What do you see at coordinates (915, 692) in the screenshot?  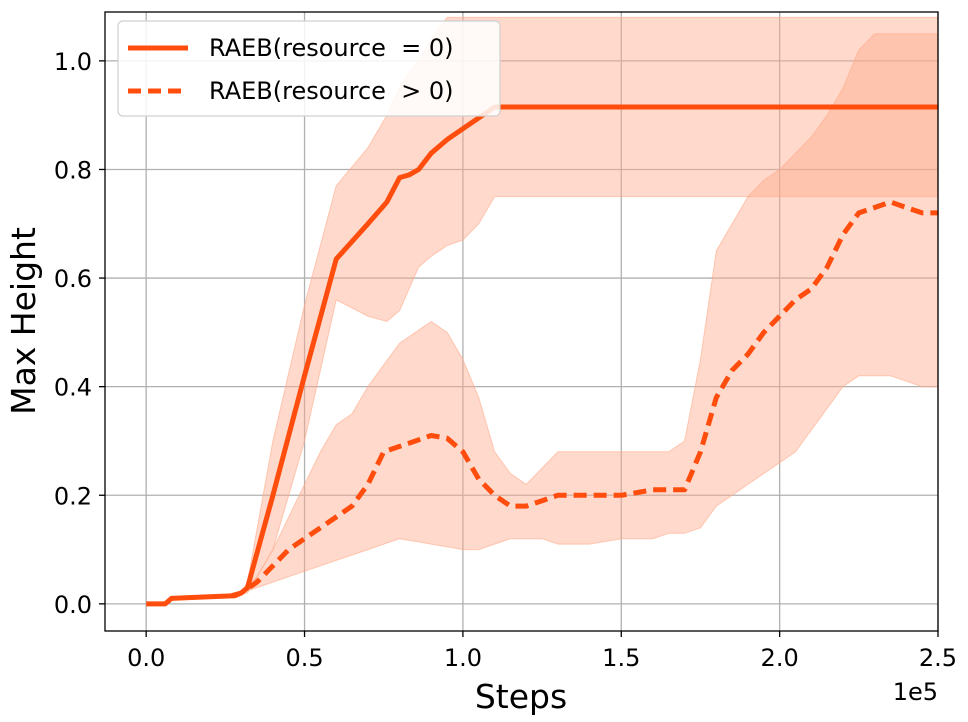 I see `x-axis-offset-label: 1e5` at bounding box center [915, 692].